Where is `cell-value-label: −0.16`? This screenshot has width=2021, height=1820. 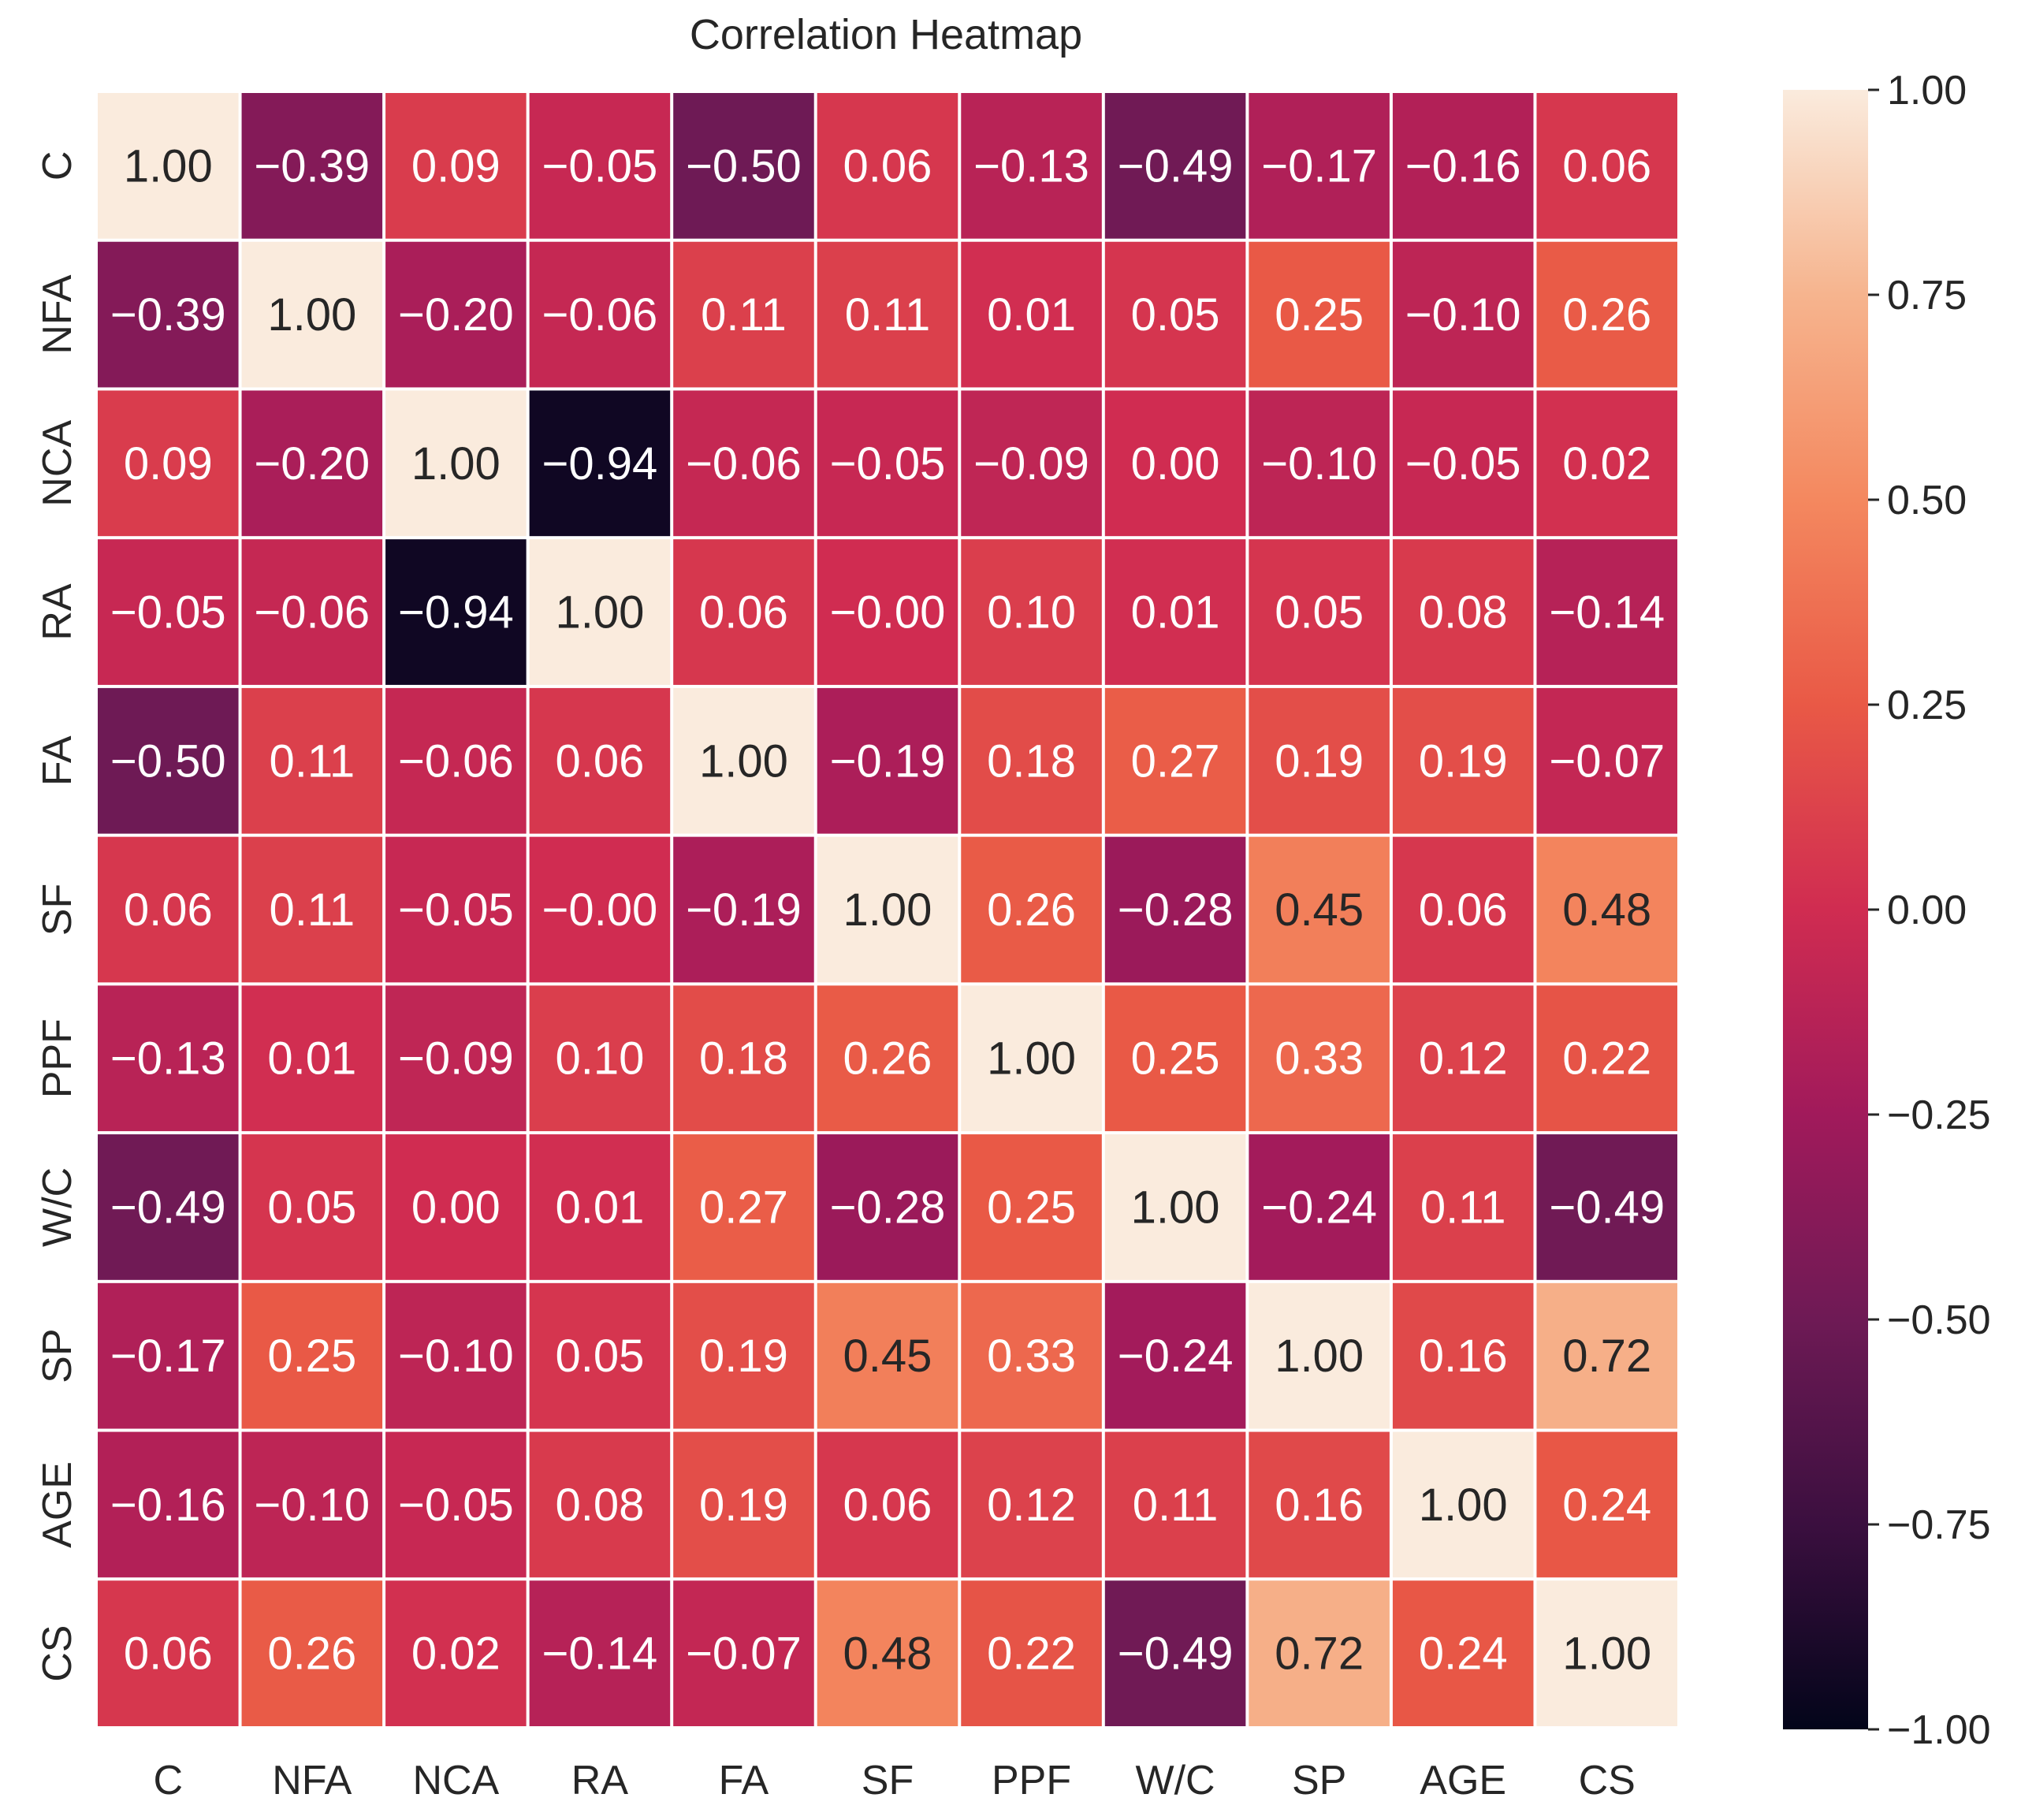 cell-value-label: −0.16 is located at coordinates (168, 1505).